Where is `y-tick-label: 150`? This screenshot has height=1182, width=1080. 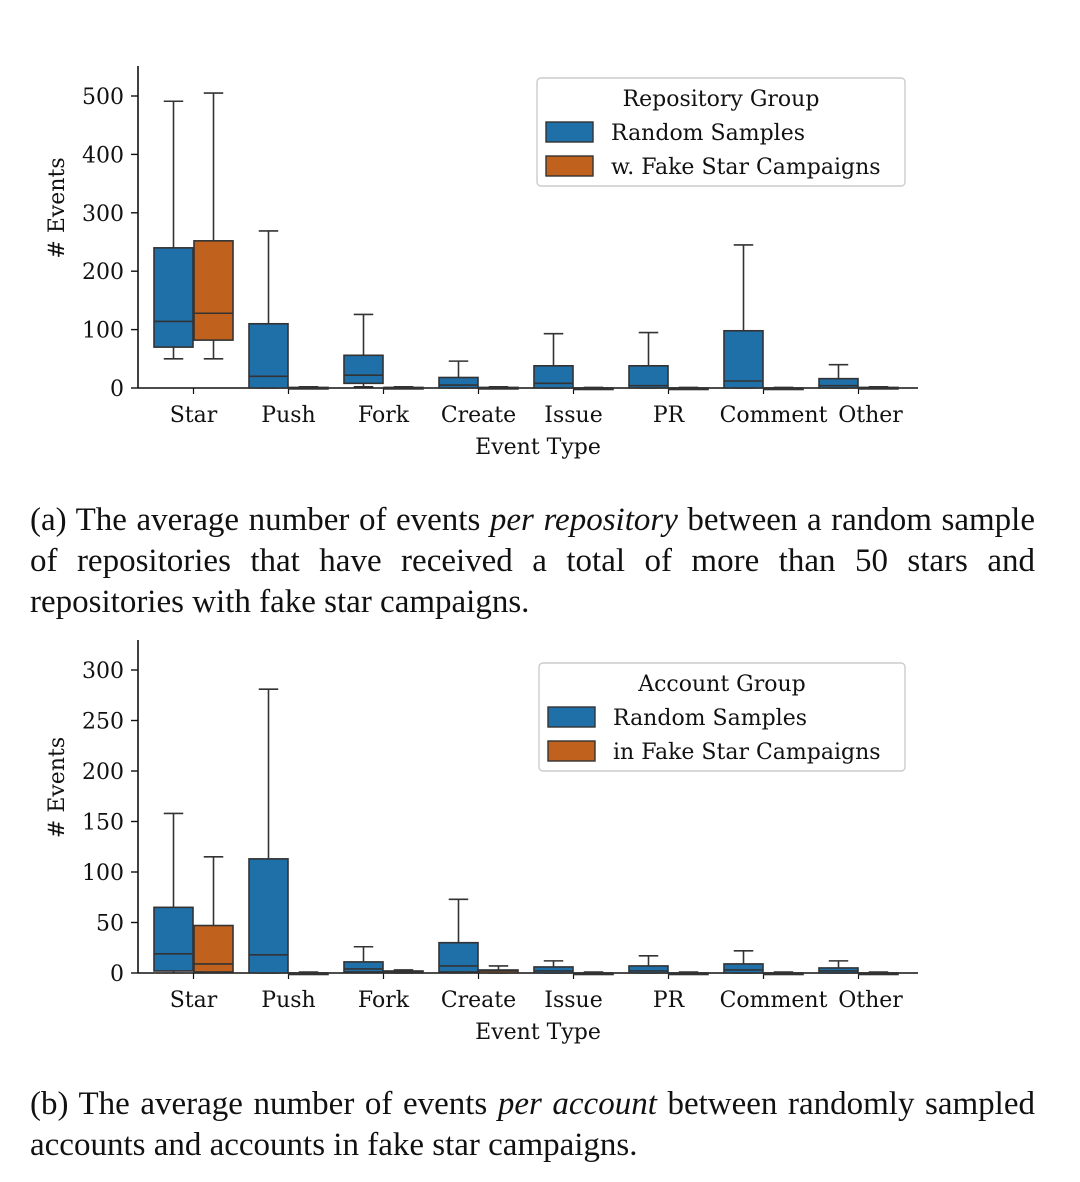 y-tick-label: 150 is located at coordinates (103, 823).